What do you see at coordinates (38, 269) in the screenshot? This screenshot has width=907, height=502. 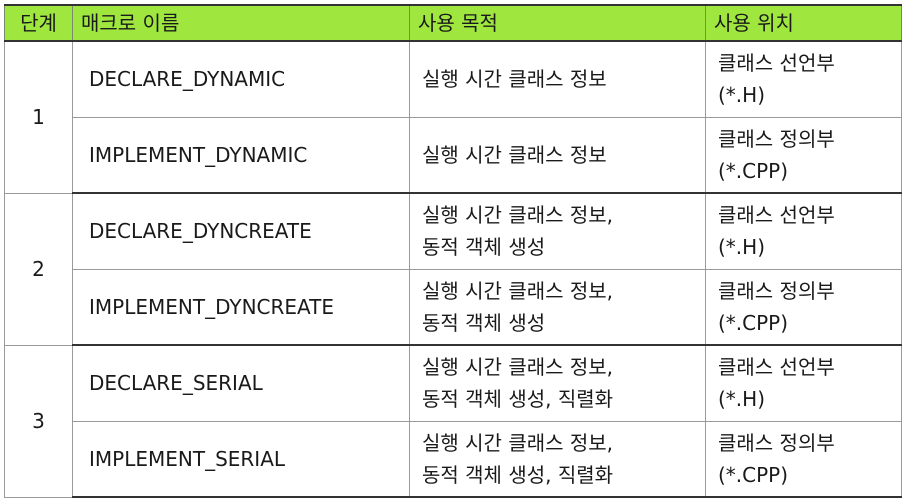 I see `step-cell: 2` at bounding box center [38, 269].